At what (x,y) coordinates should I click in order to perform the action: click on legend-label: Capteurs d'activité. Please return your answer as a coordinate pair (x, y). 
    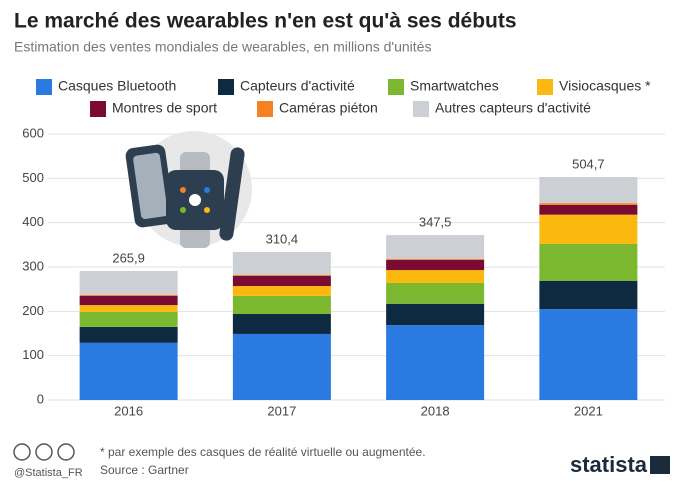
    Looking at the image, I should click on (297, 86).